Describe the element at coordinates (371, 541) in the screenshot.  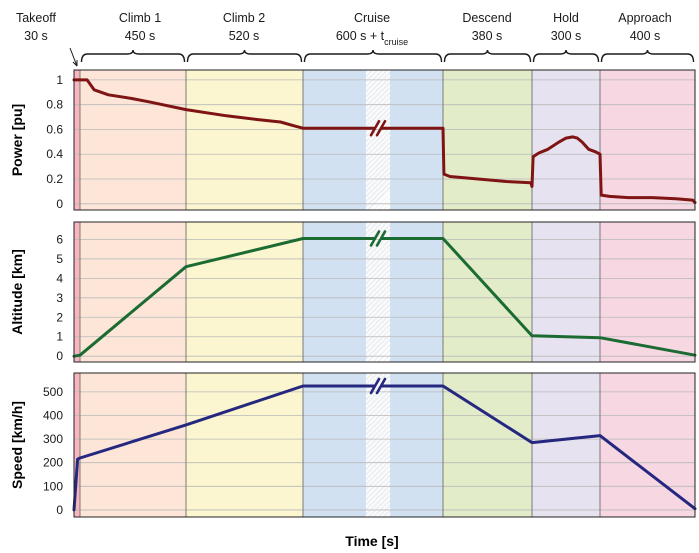
I see `x-axis-label: Time [s]` at that location.